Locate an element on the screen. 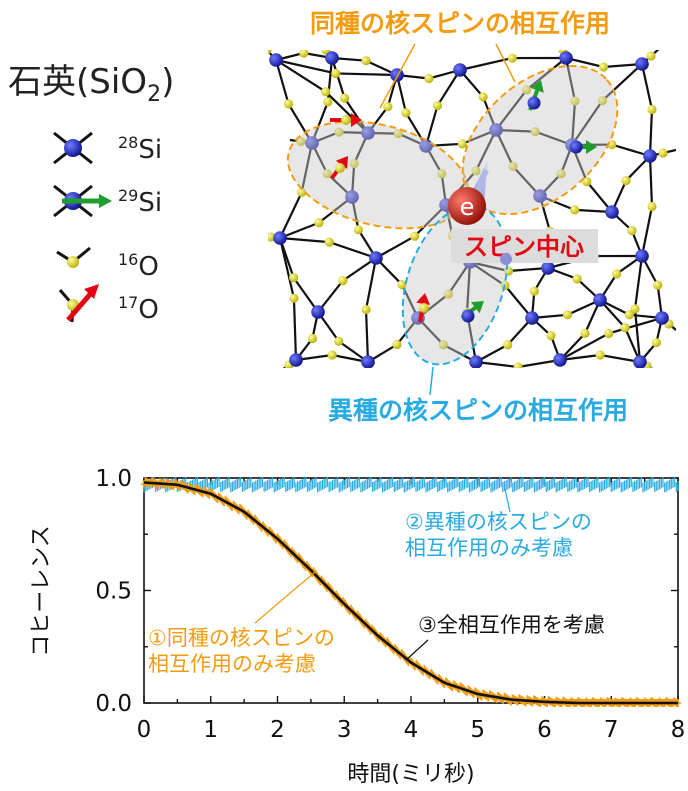  homonuclear-pointer-left is located at coordinates (397, 76).